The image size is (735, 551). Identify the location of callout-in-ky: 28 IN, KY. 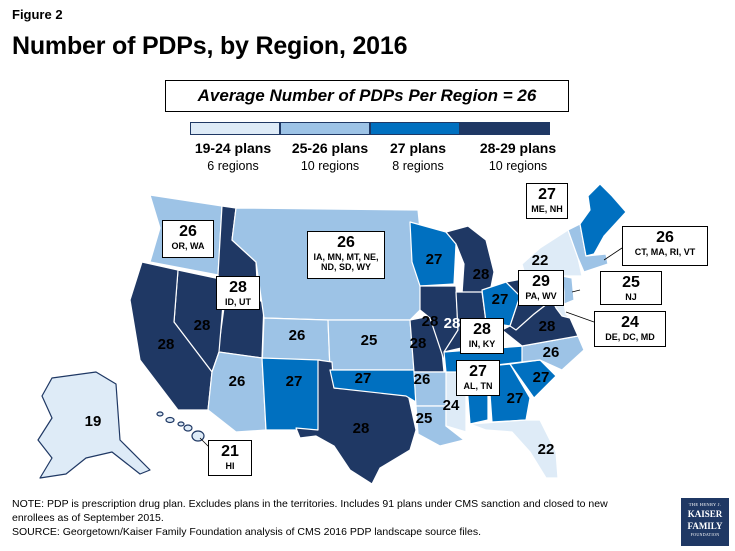
(482, 336).